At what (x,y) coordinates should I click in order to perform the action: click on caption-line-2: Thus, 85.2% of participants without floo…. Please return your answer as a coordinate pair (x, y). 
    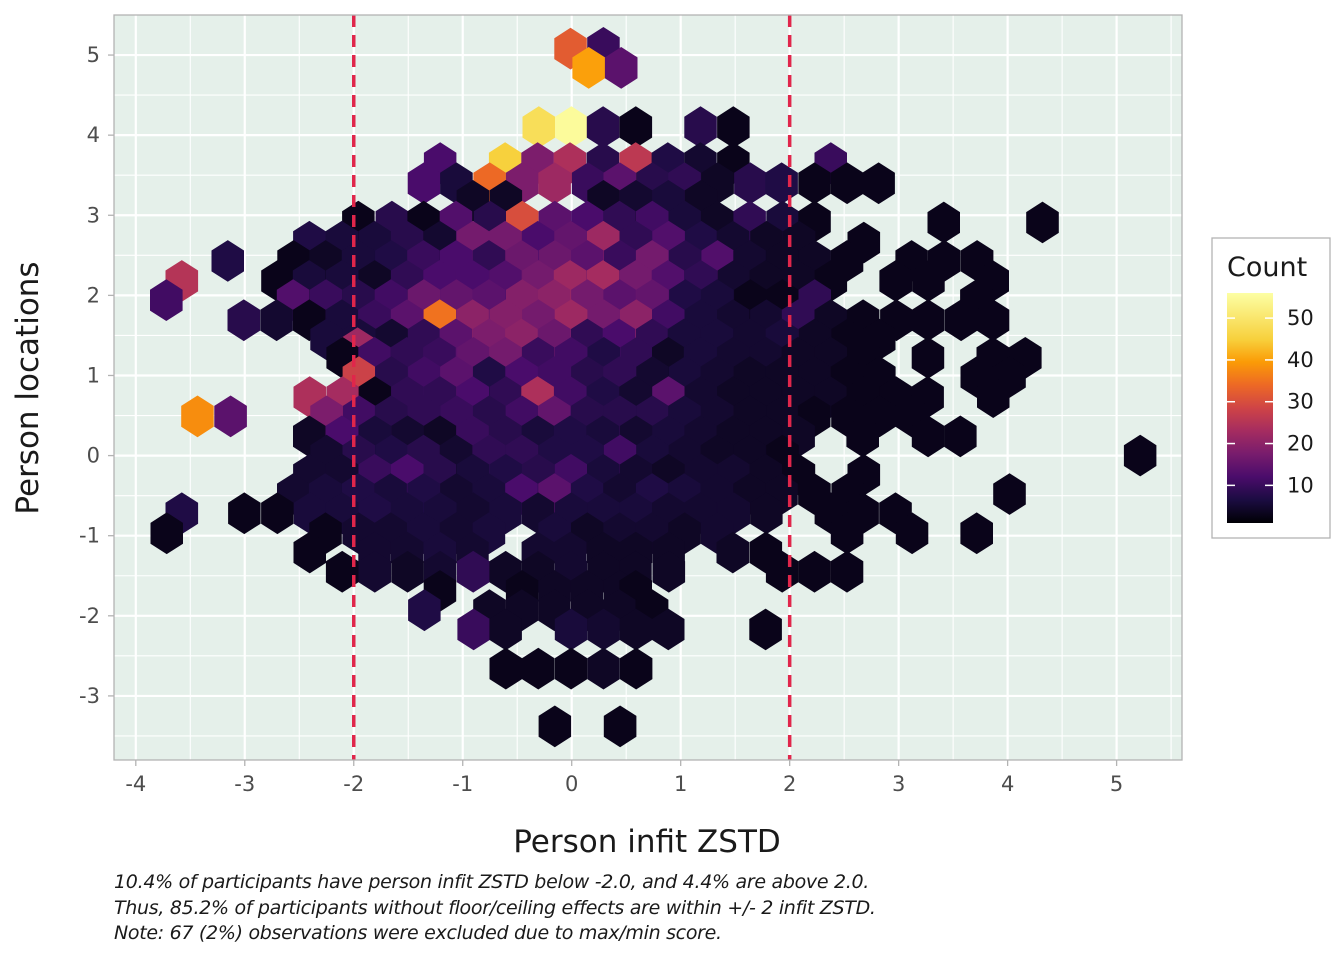
    Looking at the image, I should click on (495, 907).